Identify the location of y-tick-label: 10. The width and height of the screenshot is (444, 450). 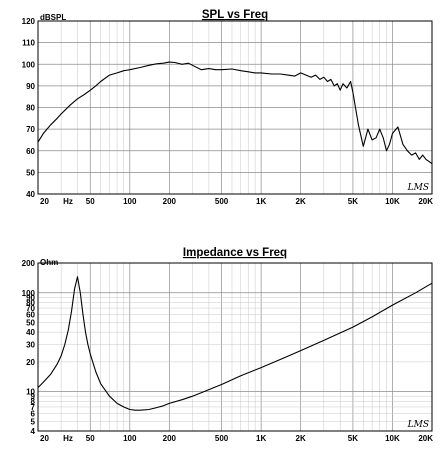
(30, 392).